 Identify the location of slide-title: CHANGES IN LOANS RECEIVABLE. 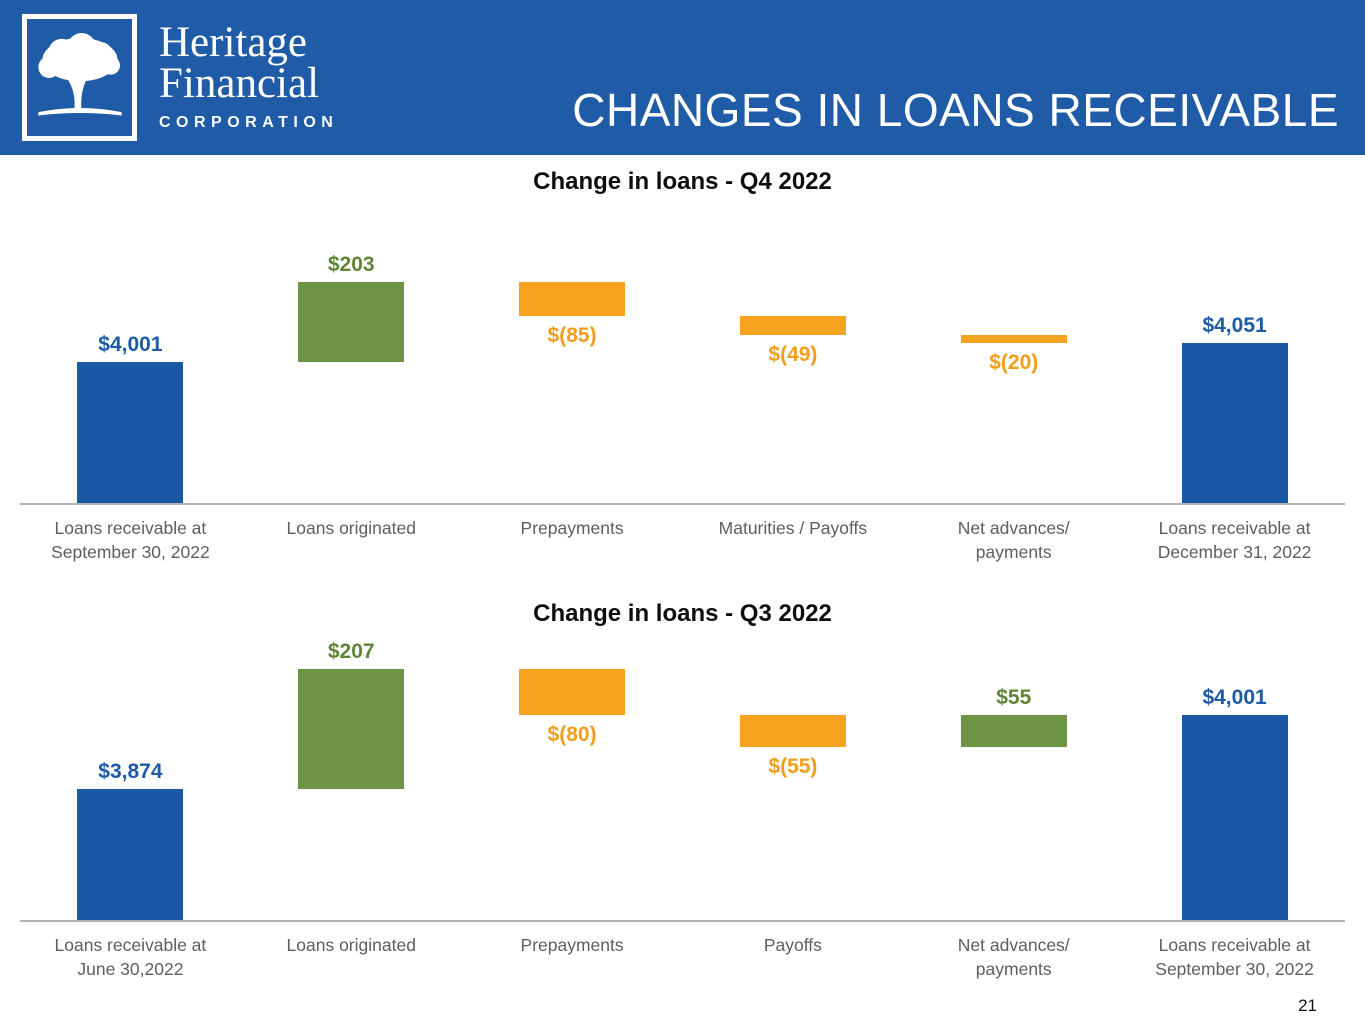
(955, 110).